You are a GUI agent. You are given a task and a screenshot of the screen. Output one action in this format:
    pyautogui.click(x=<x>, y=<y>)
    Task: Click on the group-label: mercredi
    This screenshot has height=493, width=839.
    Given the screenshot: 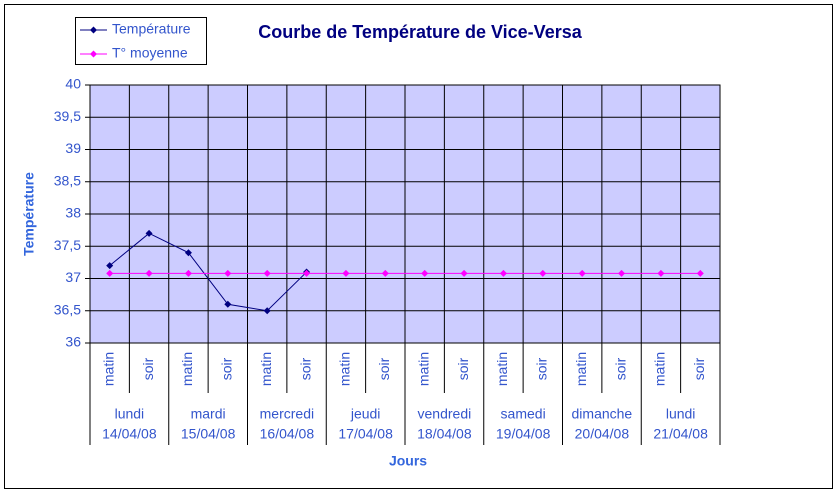 What is the action you would take?
    pyautogui.click(x=287, y=414)
    